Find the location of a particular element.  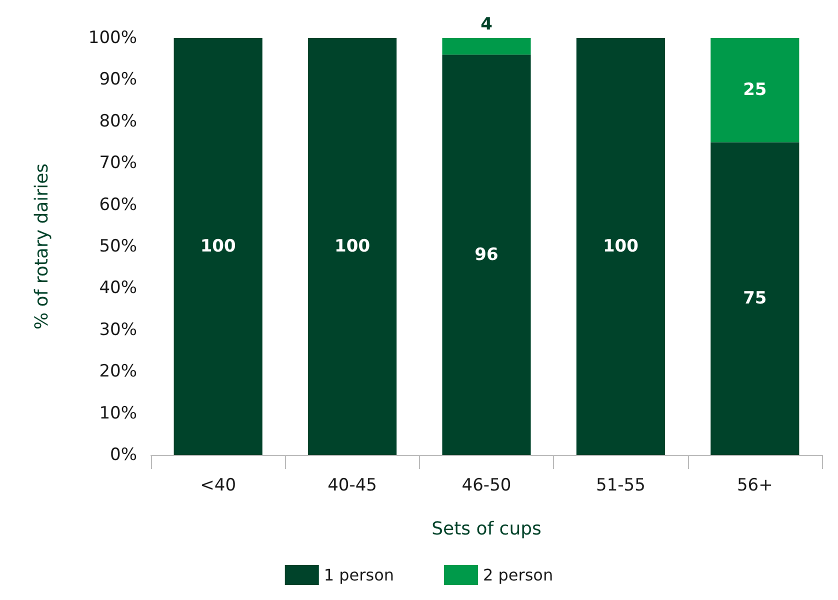

x-tick-label: 56+ is located at coordinates (754, 486).